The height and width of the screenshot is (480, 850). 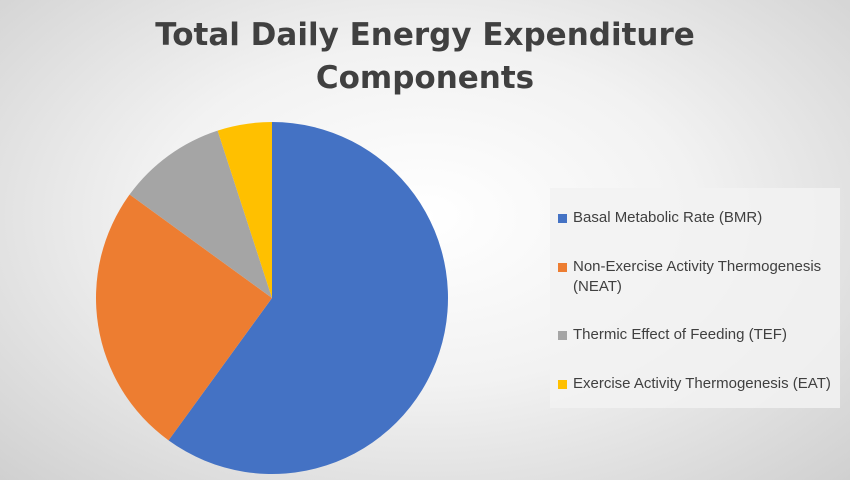 What do you see at coordinates (668, 218) in the screenshot?
I see `legend-label: Basal Metabolic Rate (BMR)` at bounding box center [668, 218].